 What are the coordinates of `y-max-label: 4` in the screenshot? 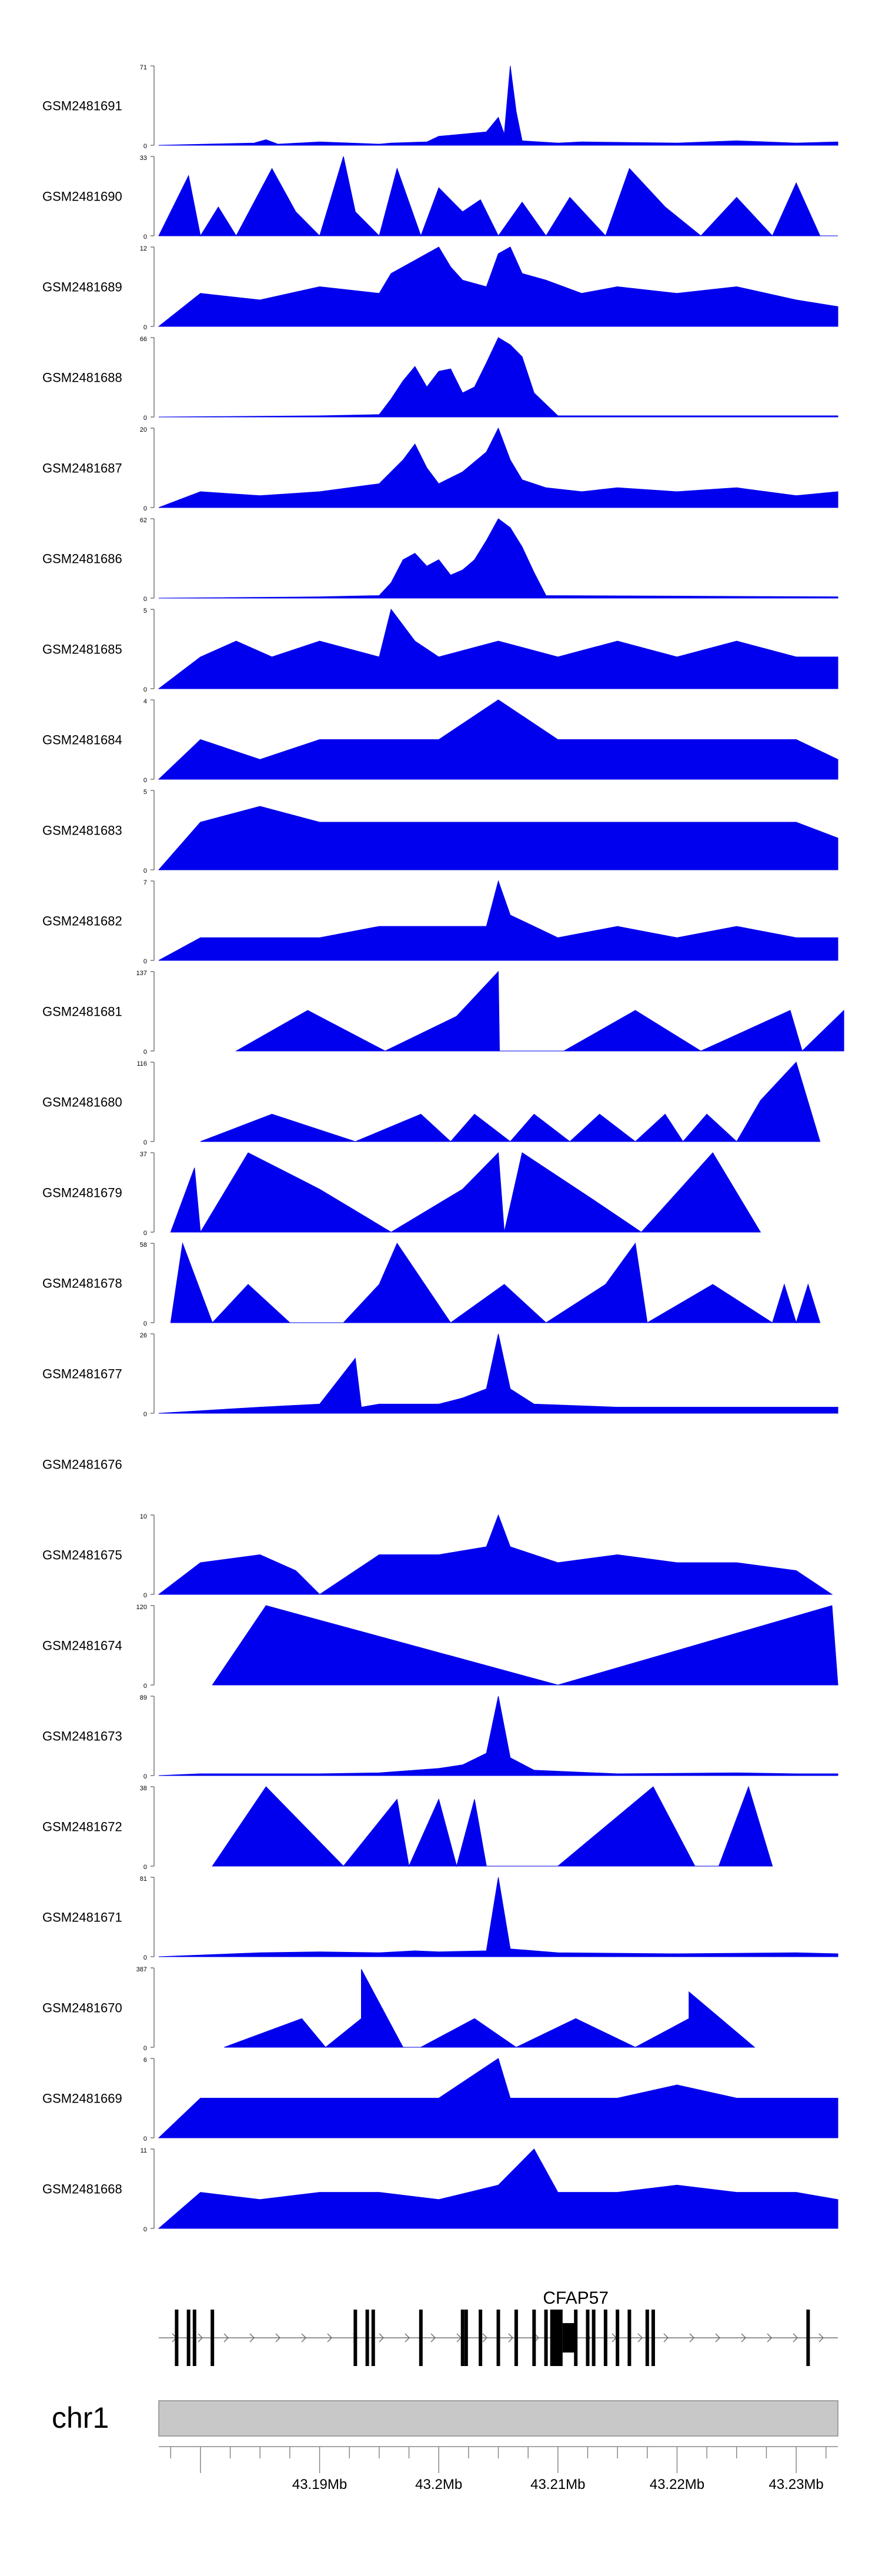 It's located at (145, 701).